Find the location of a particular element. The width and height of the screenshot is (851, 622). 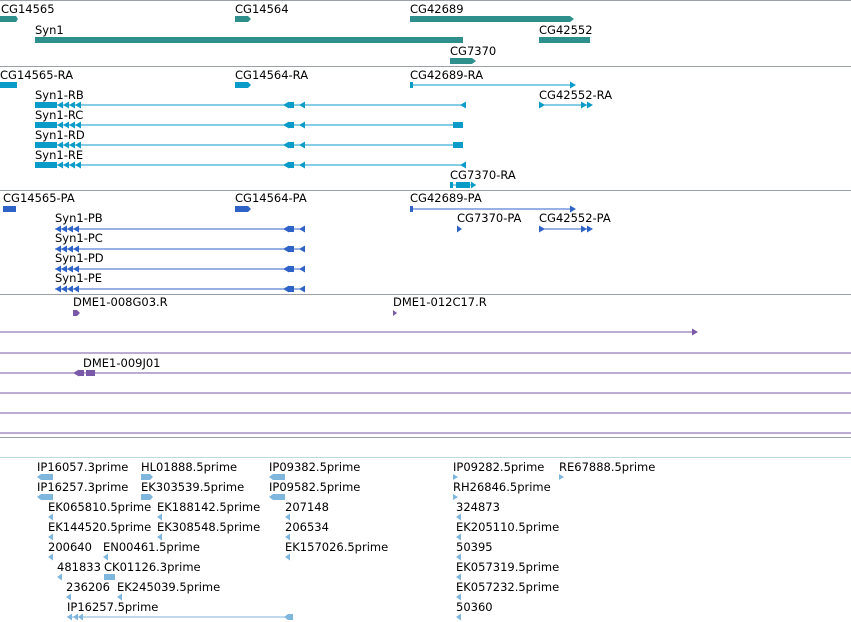

est-feature: RH26846.5prime is located at coordinates (502, 490).